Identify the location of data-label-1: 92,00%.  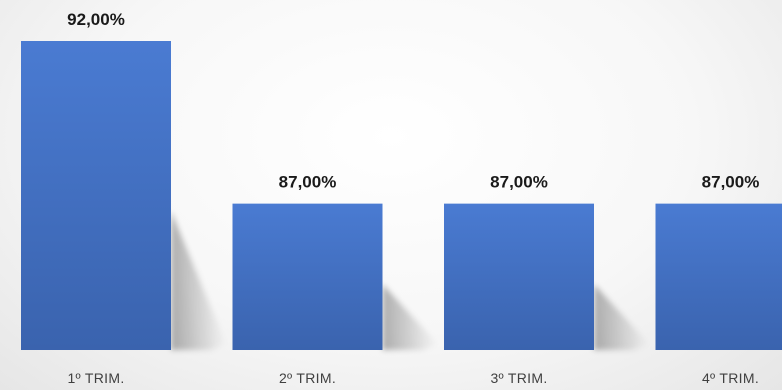
(96, 19).